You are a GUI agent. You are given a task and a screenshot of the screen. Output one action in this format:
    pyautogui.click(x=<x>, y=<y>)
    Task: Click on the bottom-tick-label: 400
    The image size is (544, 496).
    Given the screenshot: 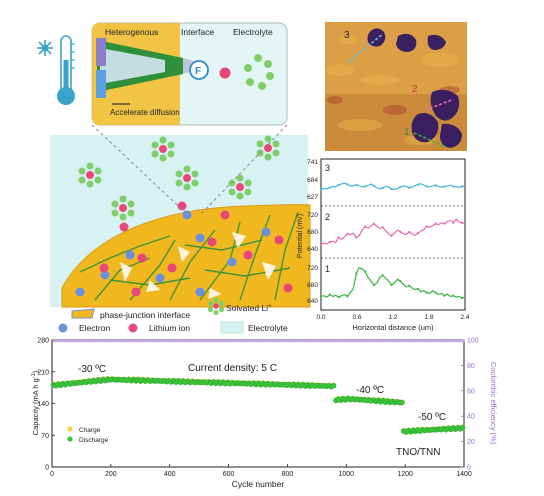 What is the action you would take?
    pyautogui.click(x=170, y=474)
    